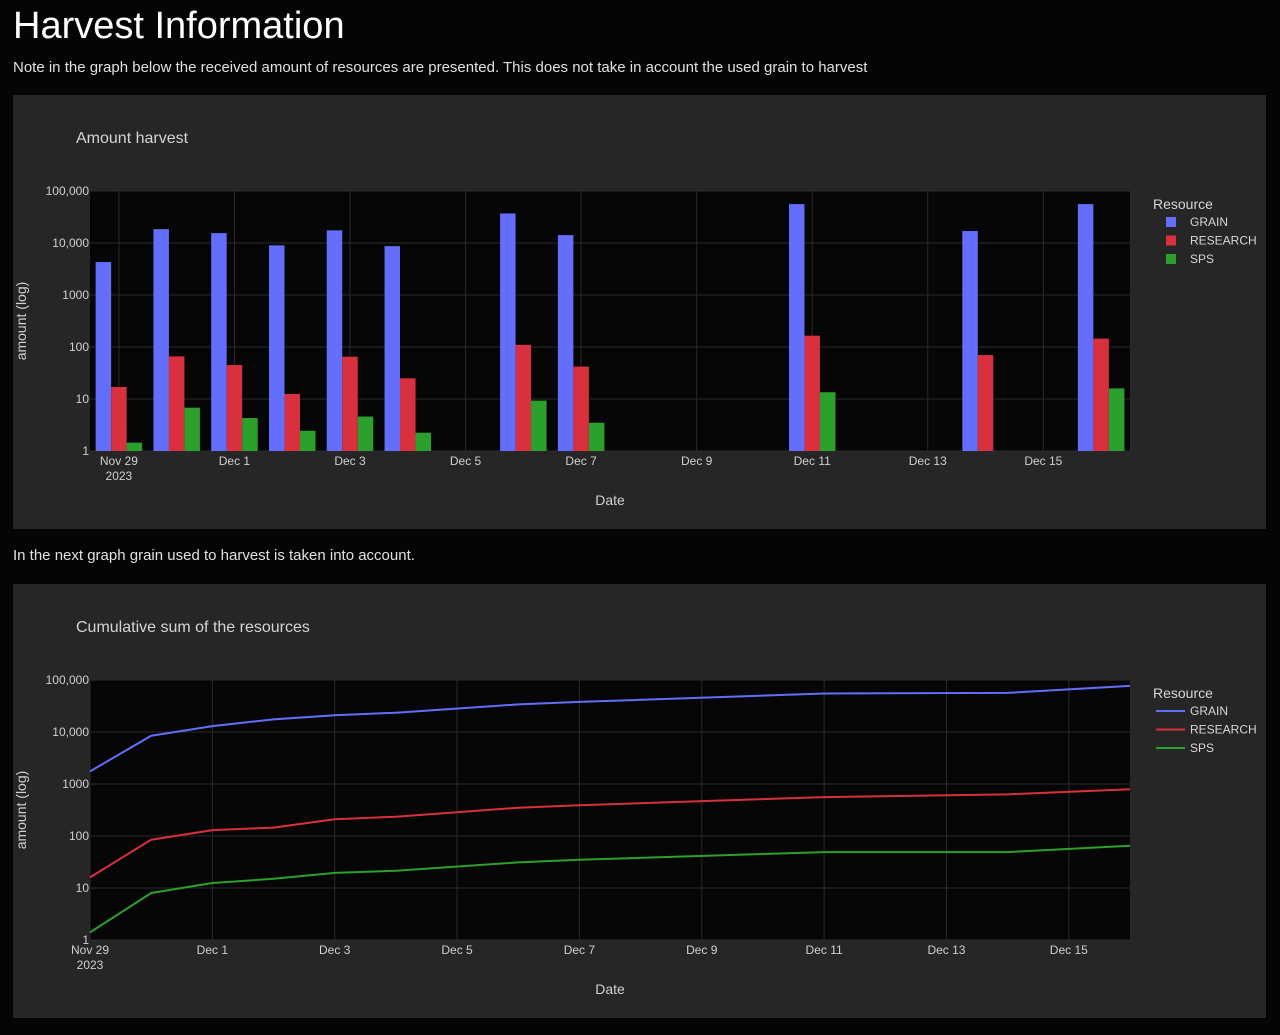 Image resolution: width=1280 pixels, height=1035 pixels. Describe the element at coordinates (119, 476) in the screenshot. I see `x-tick-sublabel: 2023` at that location.